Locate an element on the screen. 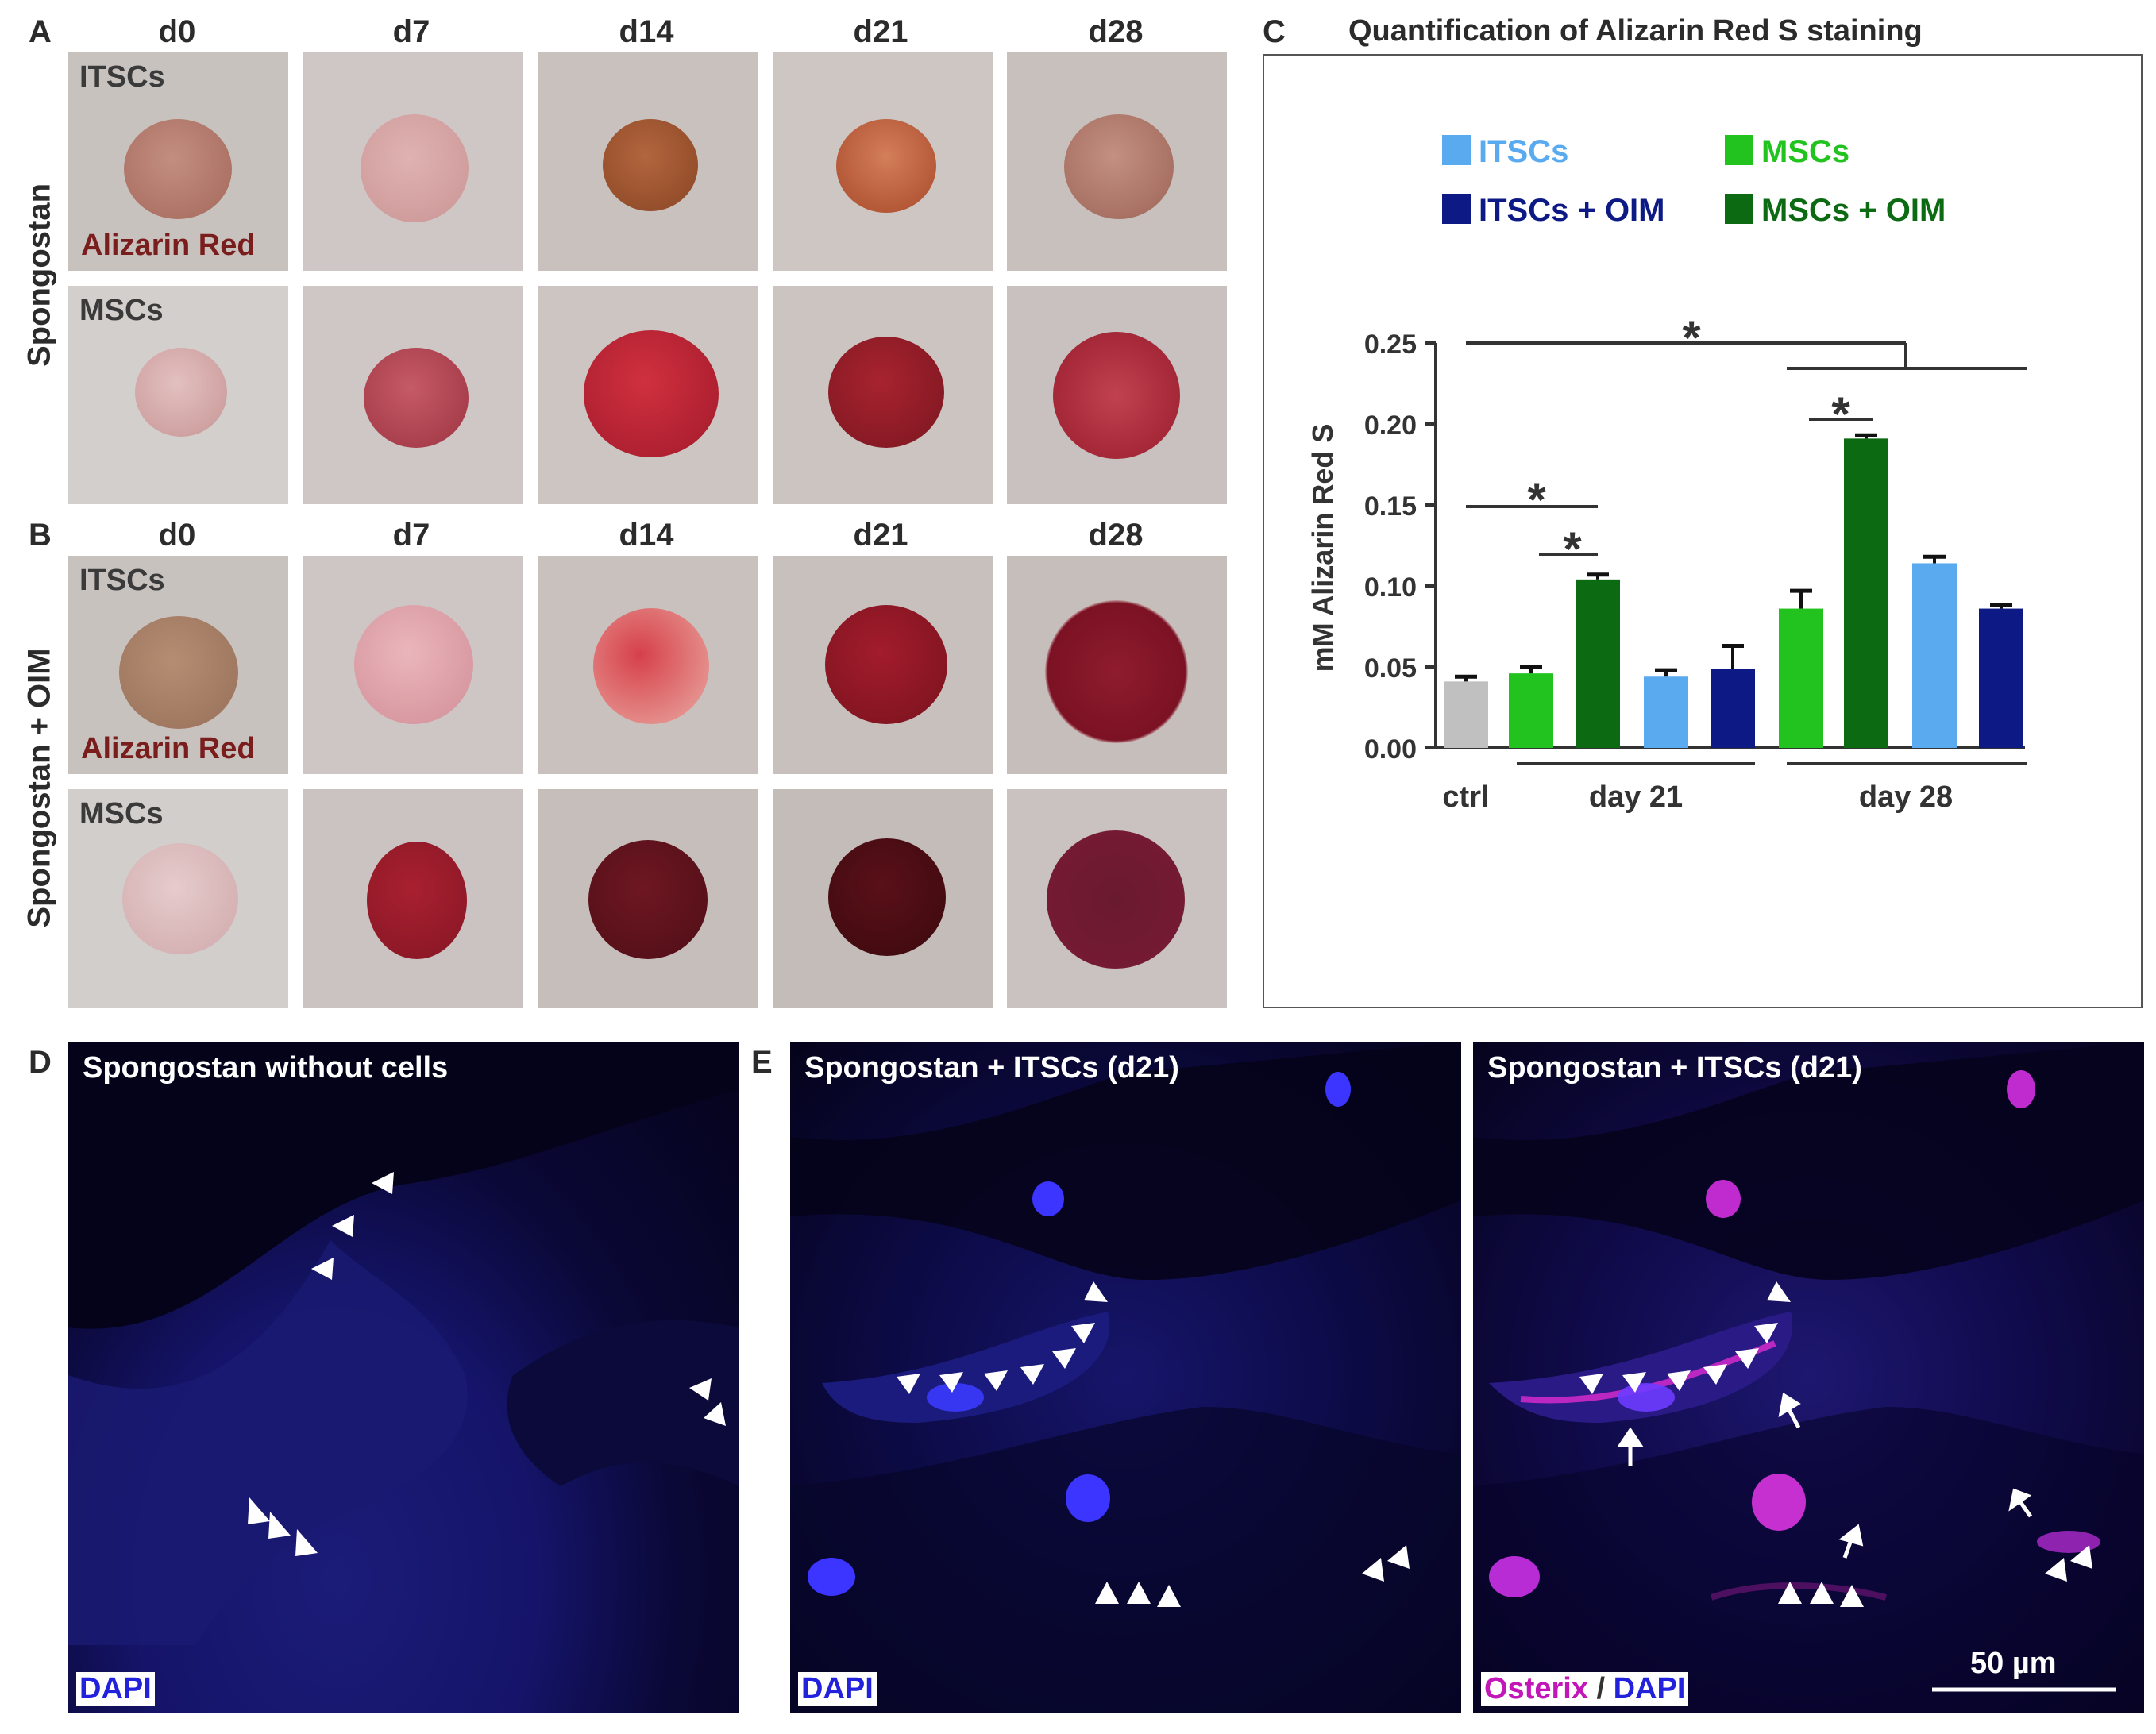  day-label-a-d0: d0 is located at coordinates (177, 31).